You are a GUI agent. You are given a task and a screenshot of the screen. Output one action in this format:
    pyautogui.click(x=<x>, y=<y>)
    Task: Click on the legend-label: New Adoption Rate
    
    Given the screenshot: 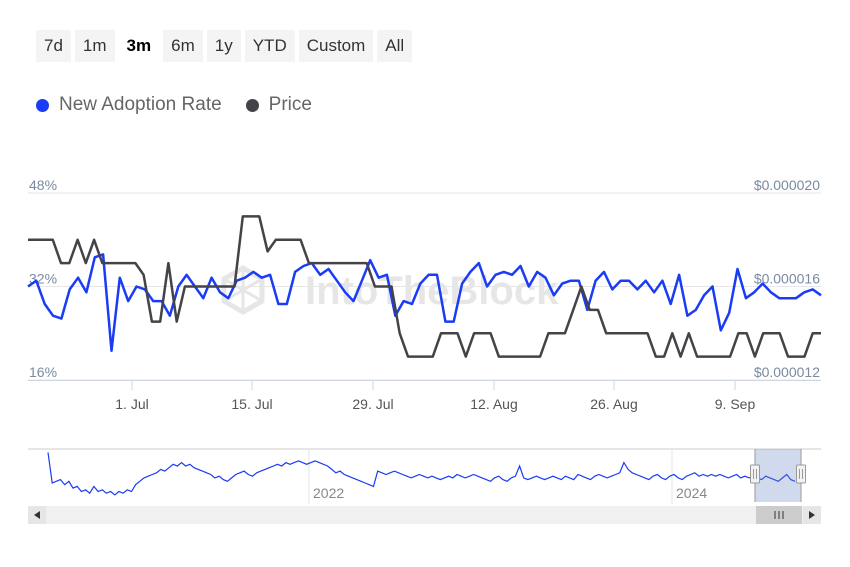 What is the action you would take?
    pyautogui.click(x=140, y=104)
    